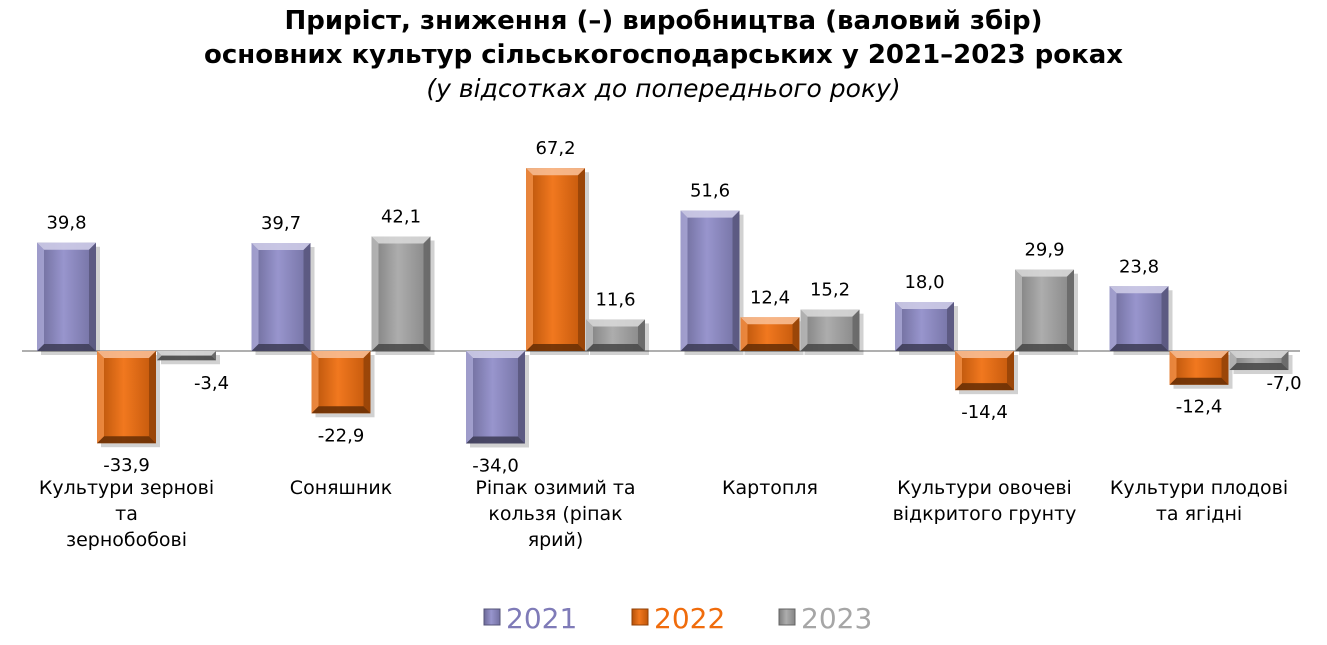 The width and height of the screenshot is (1327, 645). I want to click on category-label-3: Ріпак озимий та кользя (ріпак ярий), so click(555, 514).